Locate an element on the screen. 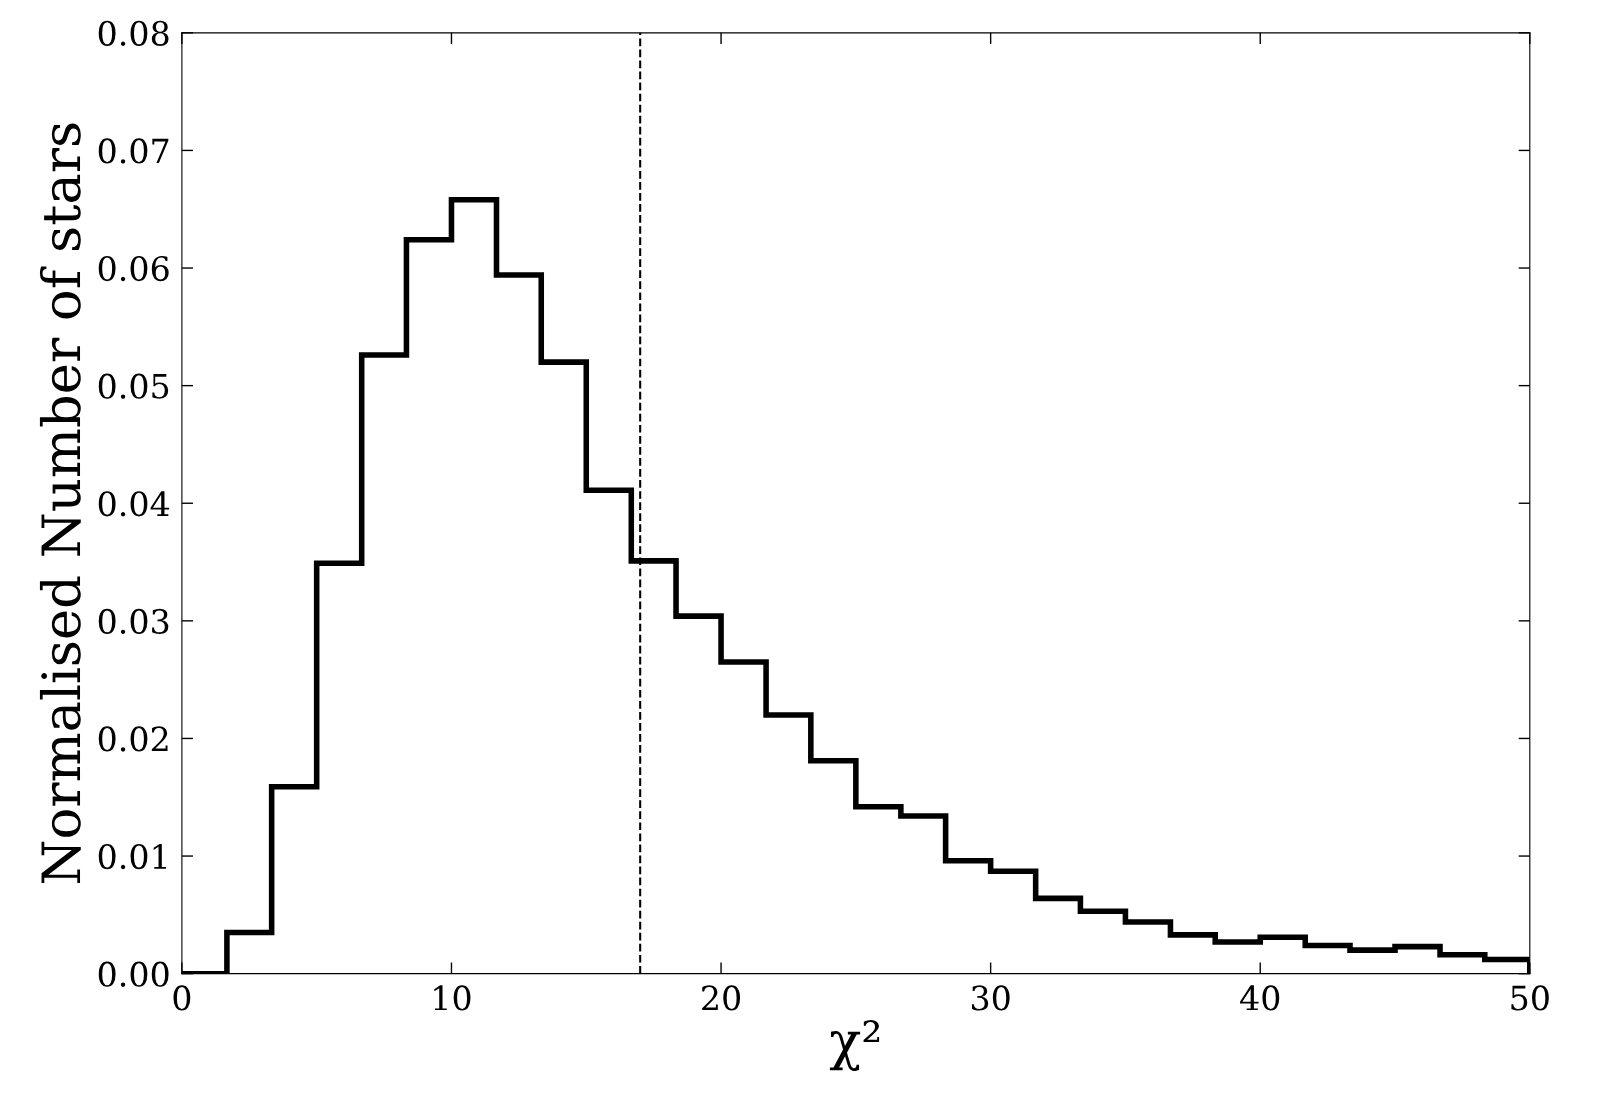 The width and height of the screenshot is (1624, 1094). x-tick-label: 0 is located at coordinates (182, 998).